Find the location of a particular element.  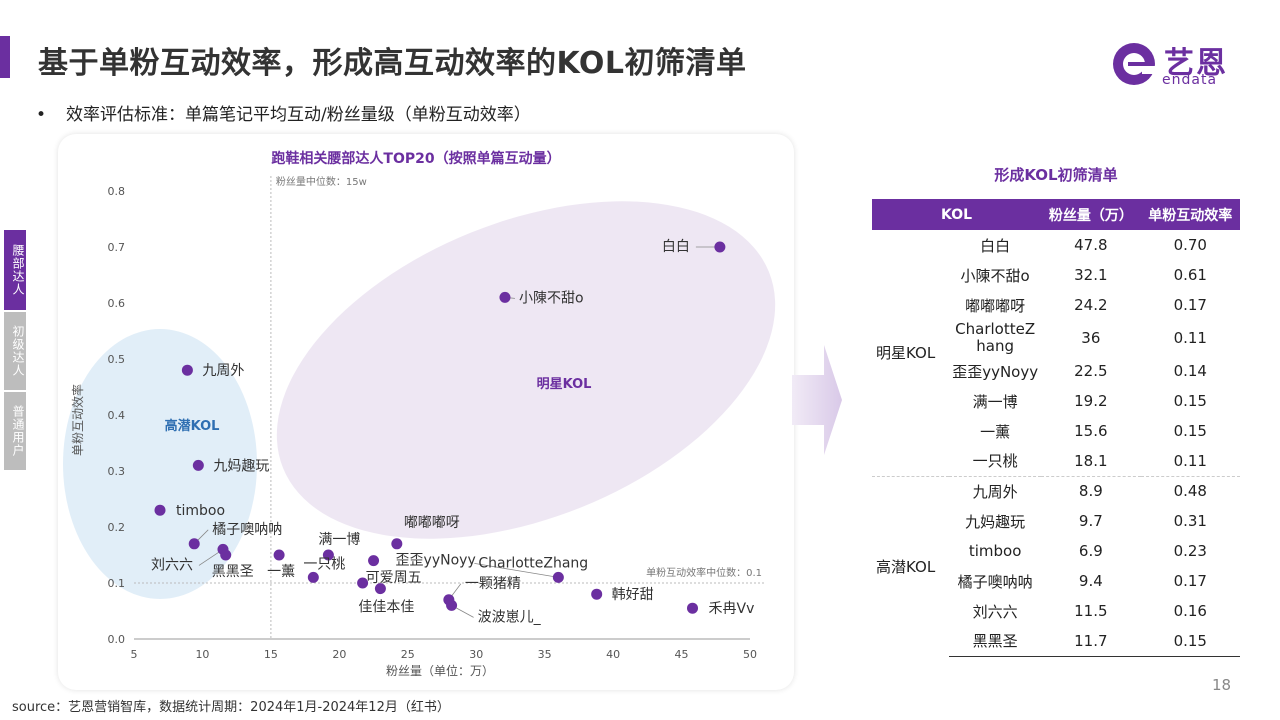

table-row: 满一博 19.2 0.15 is located at coordinates (1056, 401).